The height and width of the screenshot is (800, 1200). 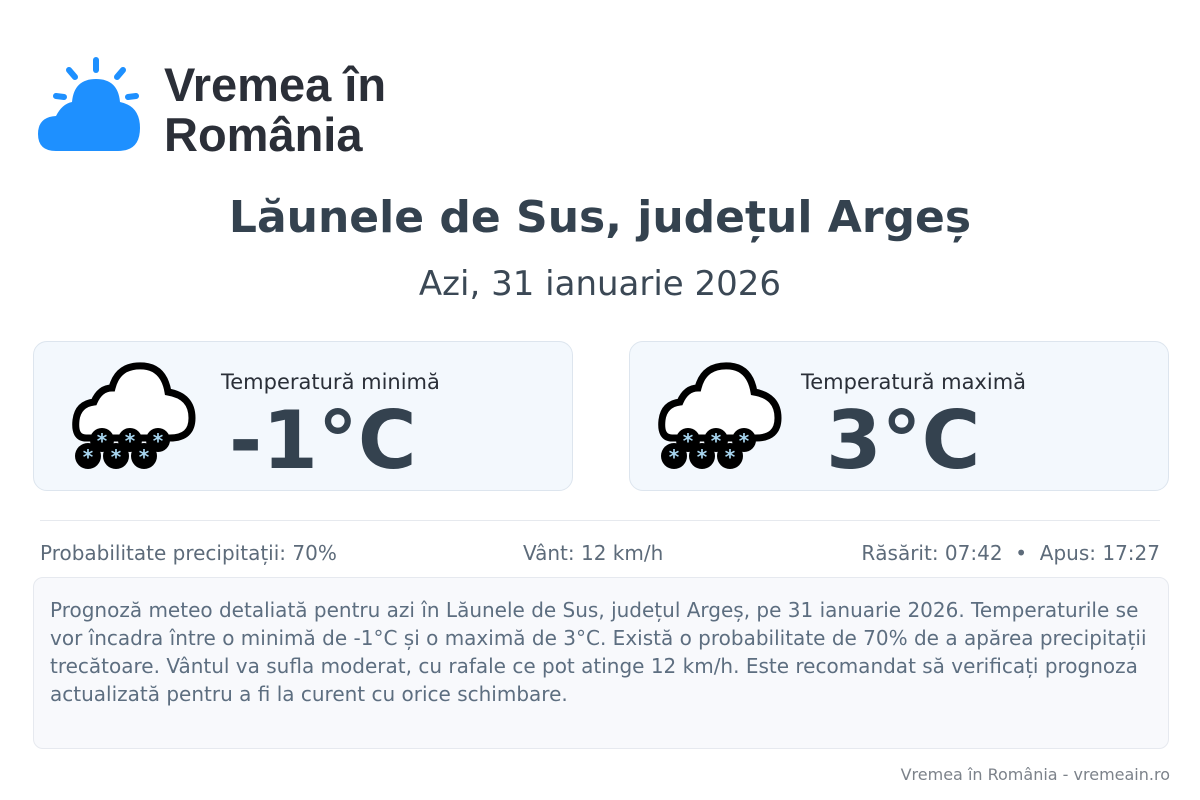 What do you see at coordinates (600, 217) in the screenshot?
I see `page-title: Lăunele de Sus, județul Argeș` at bounding box center [600, 217].